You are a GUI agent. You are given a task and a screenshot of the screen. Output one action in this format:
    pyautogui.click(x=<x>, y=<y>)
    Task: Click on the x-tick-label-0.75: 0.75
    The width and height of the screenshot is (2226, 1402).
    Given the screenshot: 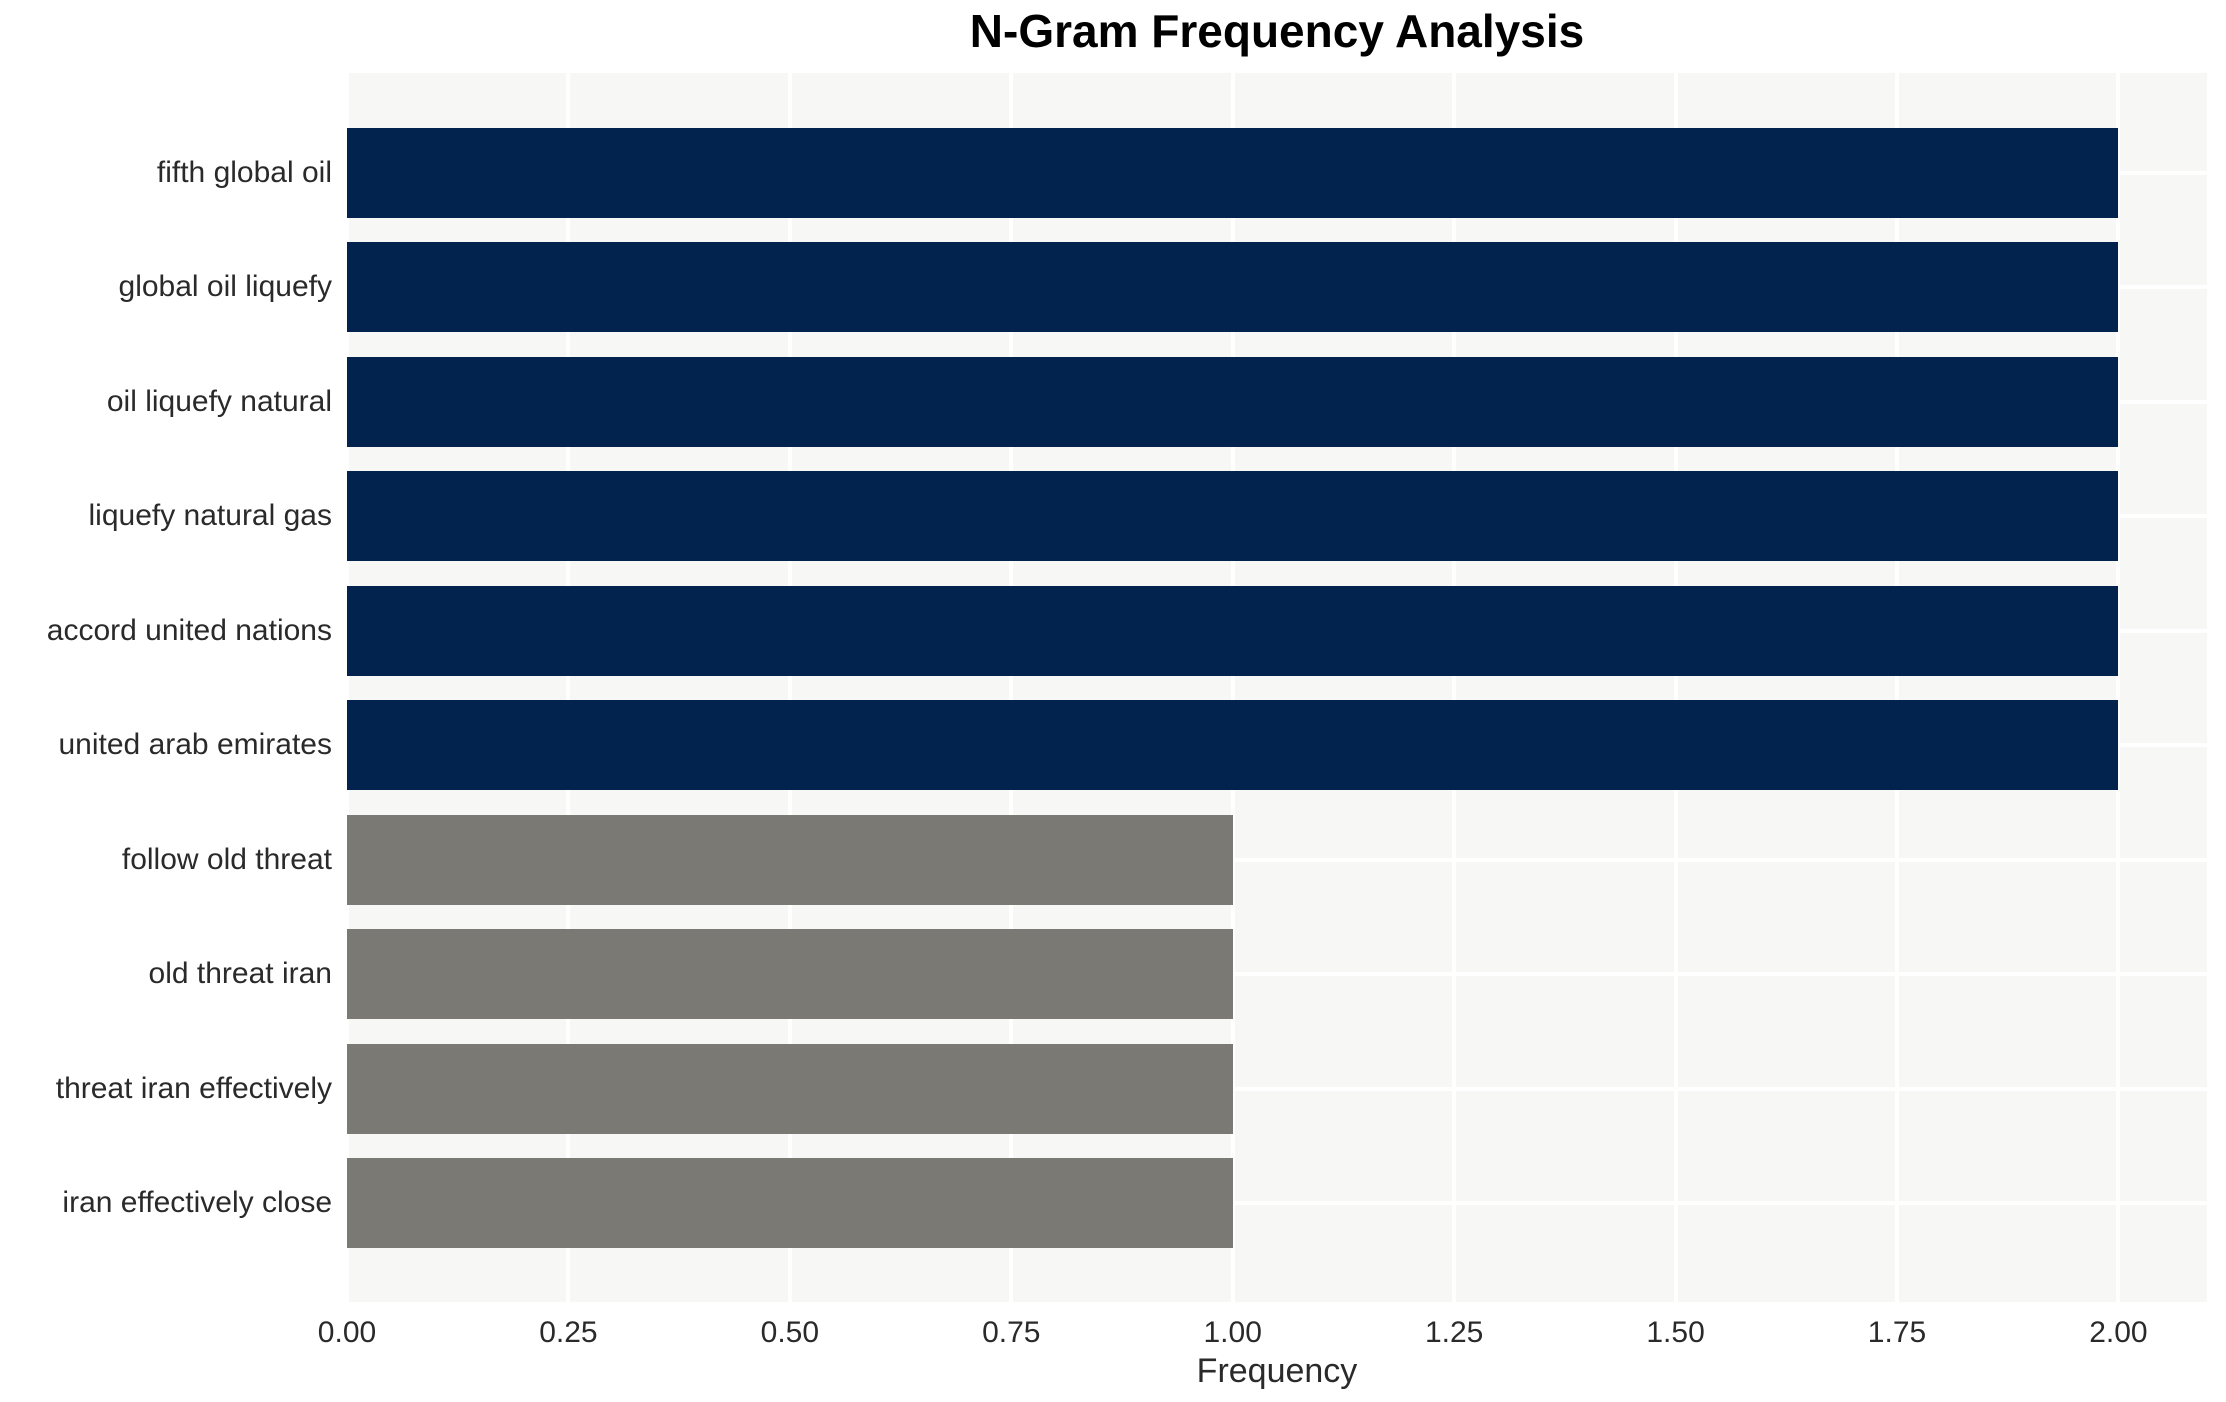 What is the action you would take?
    pyautogui.click(x=1011, y=1332)
    